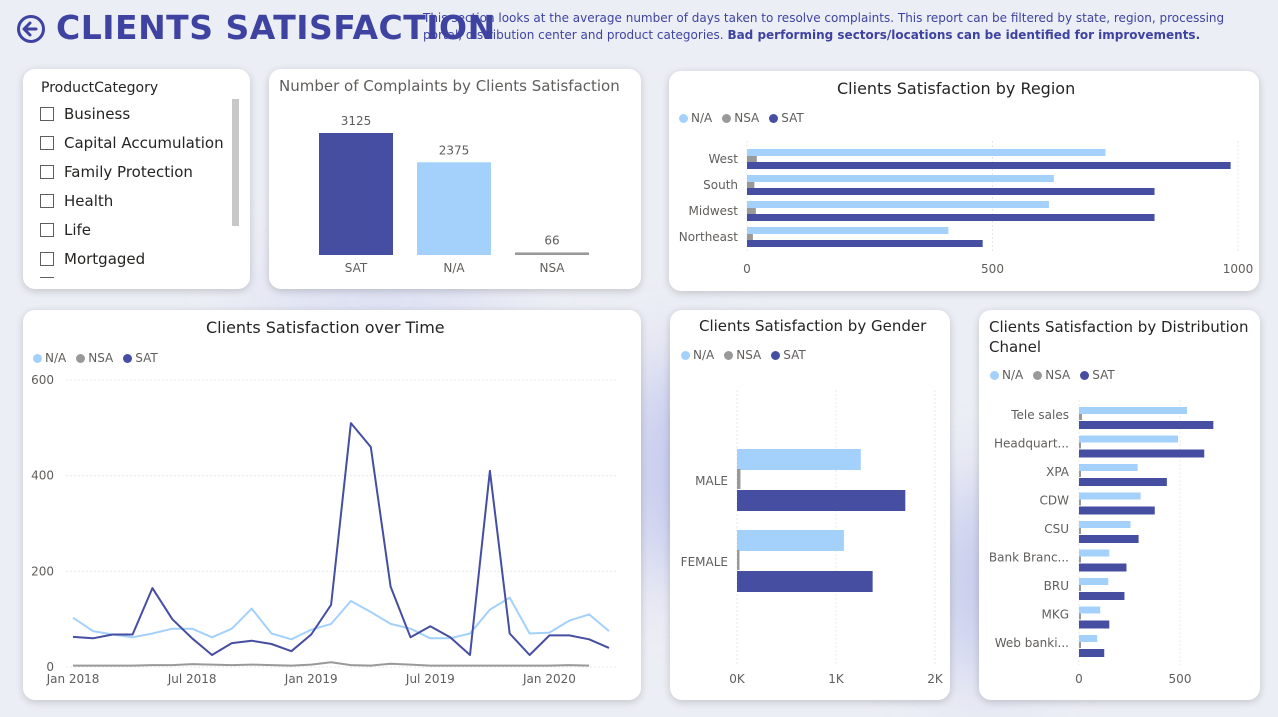 The image size is (1278, 717). I want to click on chart-title-line-2: Chanel, so click(1015, 347).